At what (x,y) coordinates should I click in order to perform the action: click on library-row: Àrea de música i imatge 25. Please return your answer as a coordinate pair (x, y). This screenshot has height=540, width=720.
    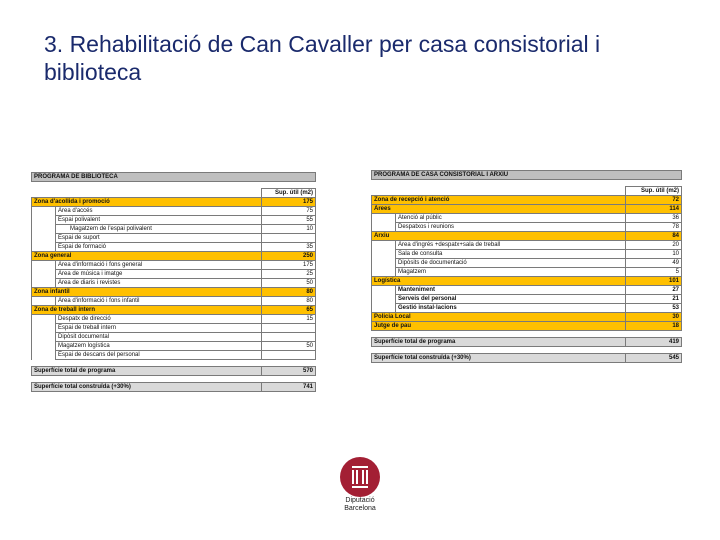
    Looking at the image, I should click on (173, 274).